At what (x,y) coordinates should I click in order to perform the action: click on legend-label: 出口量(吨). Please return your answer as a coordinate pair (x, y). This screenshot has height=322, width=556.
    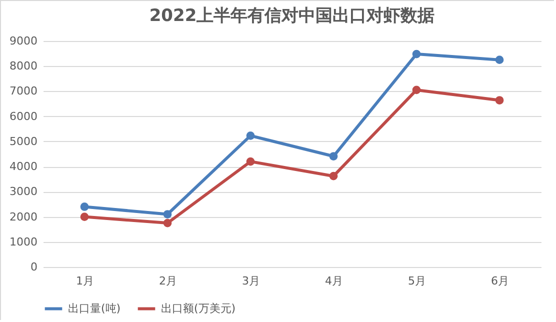
    Looking at the image, I should click on (94, 308).